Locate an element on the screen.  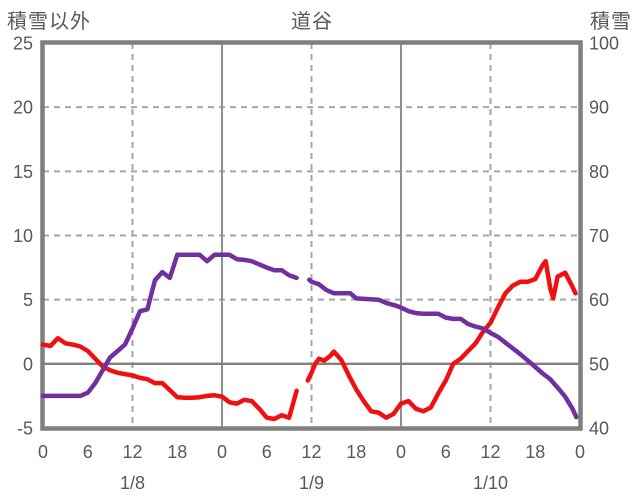
right-axis-tick-label: 60 is located at coordinates (599, 300).